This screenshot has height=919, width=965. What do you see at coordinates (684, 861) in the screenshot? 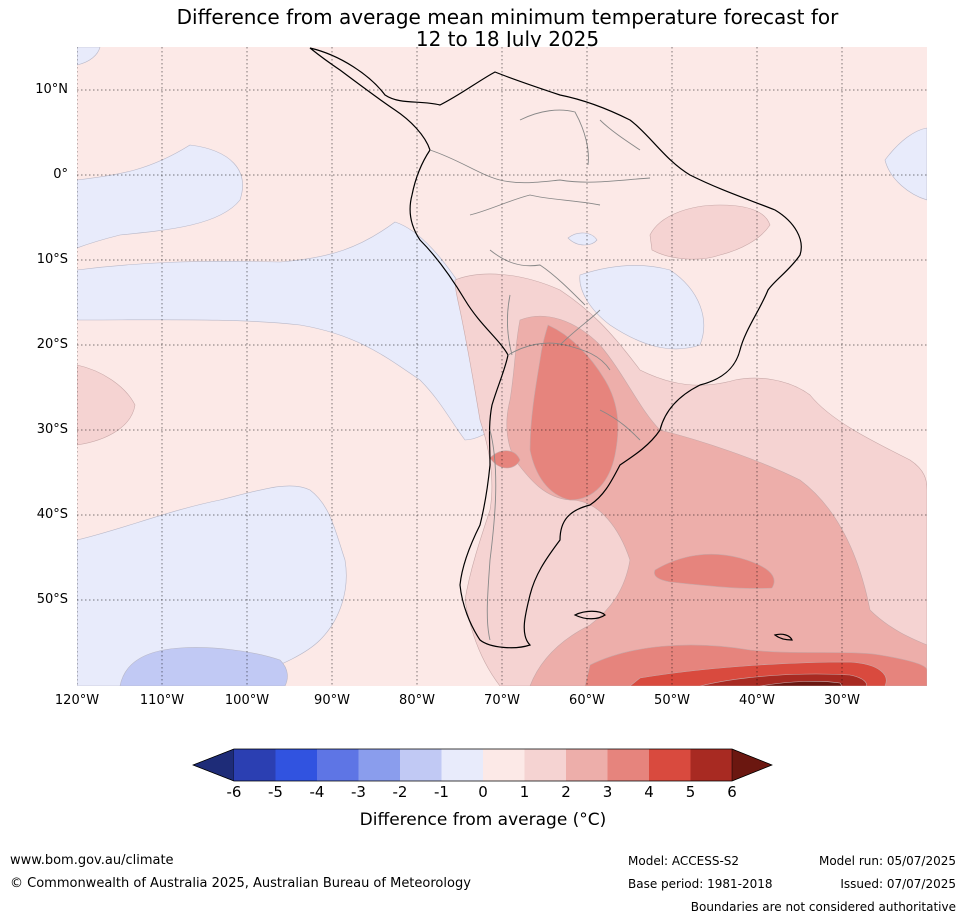
I see `model-name: Model: ACCESS-S2` at bounding box center [684, 861].